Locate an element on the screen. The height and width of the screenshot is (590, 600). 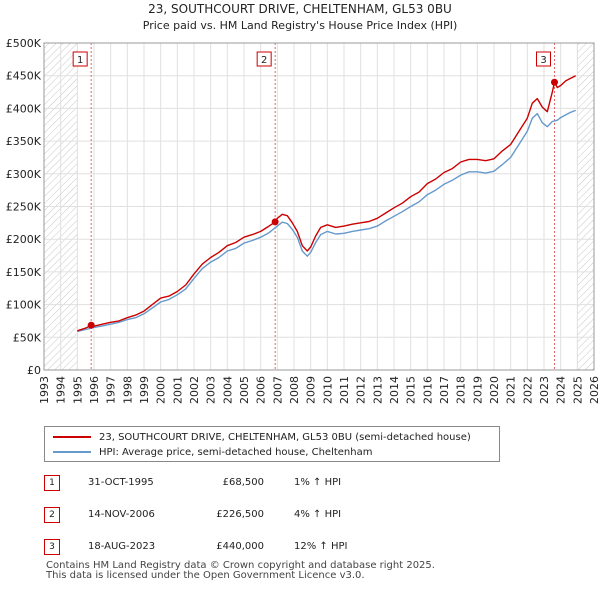
sale-annotation-label: 2 is located at coordinates (264, 60).